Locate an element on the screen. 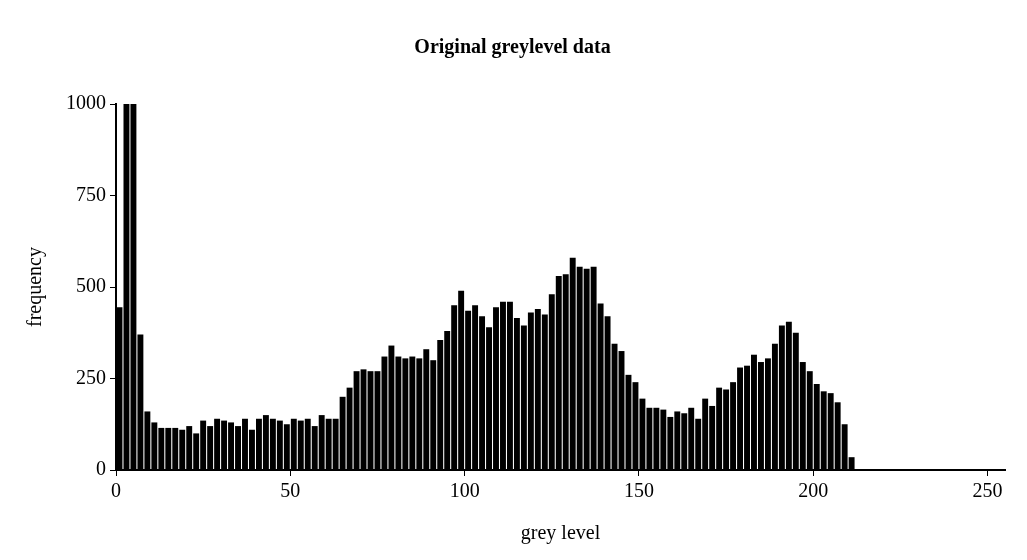 Image resolution: width=1027 pixels, height=560 pixels. y-axis-title: frequency is located at coordinates (35, 287).